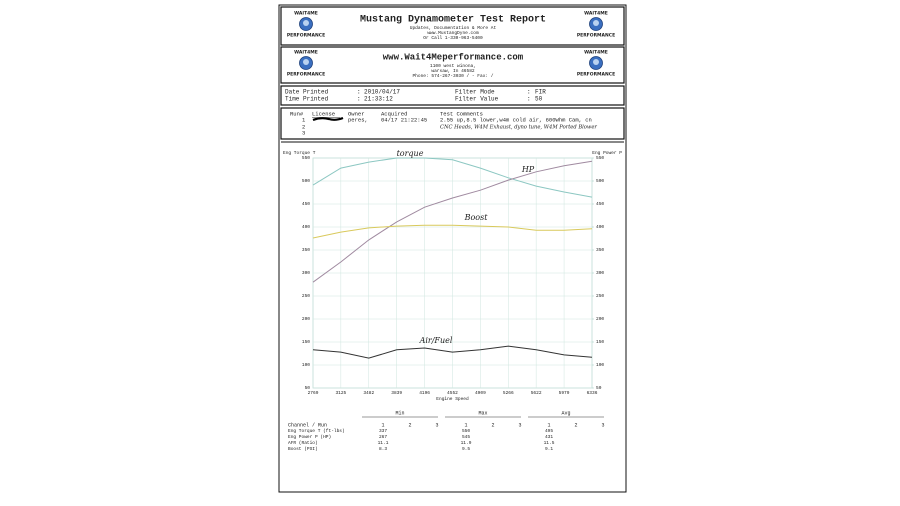  Describe the element at coordinates (306, 319) in the screenshot. I see `y-tick-label: 200` at that location.